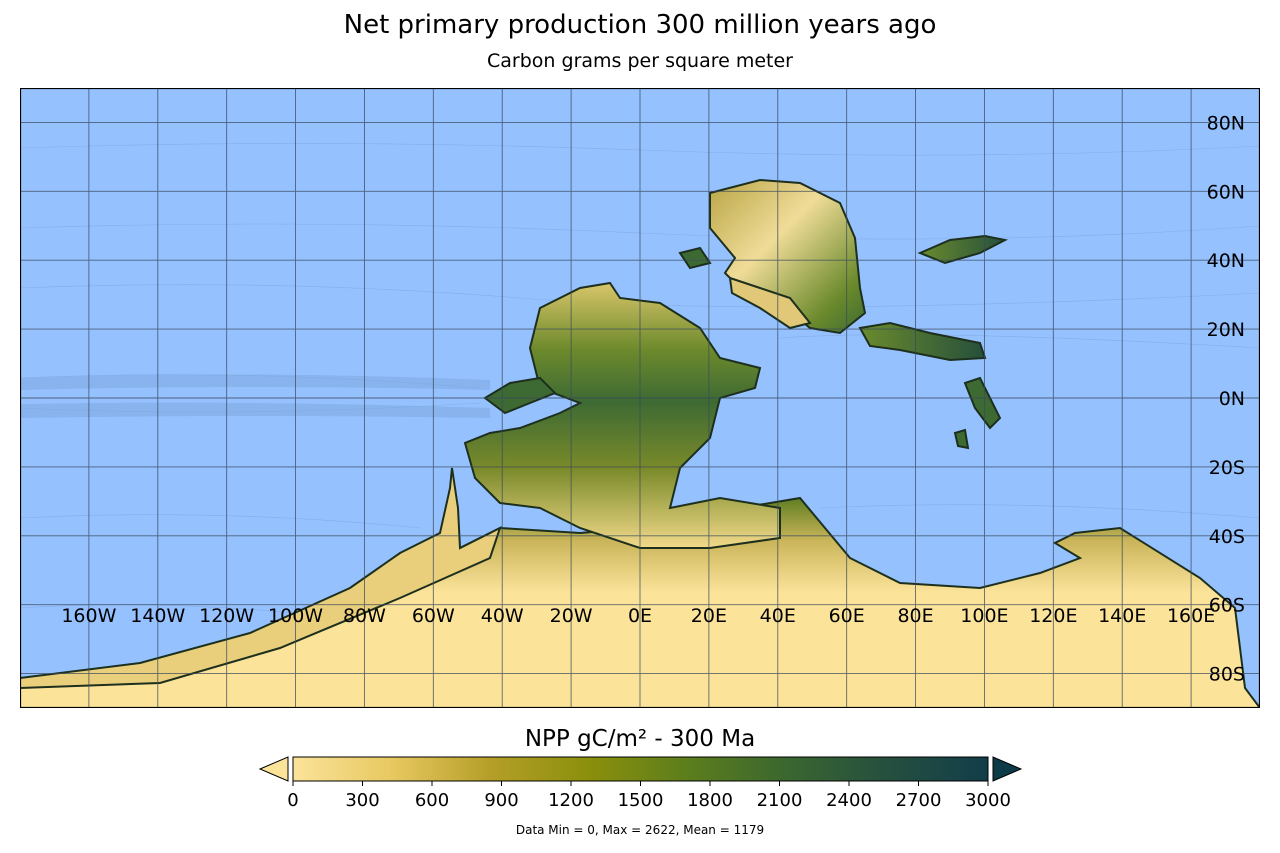 This screenshot has height=853, width=1280. I want to click on island-ne, so click(962, 249).